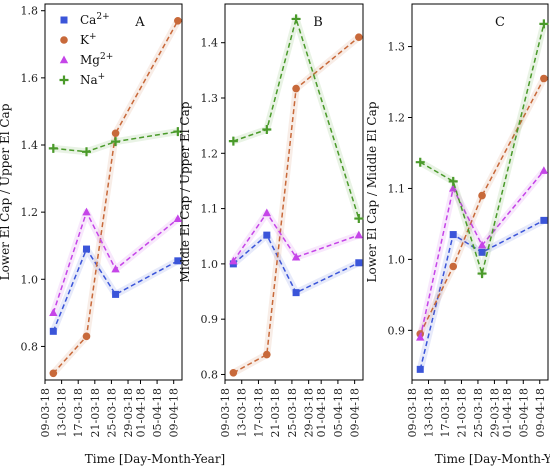 The width and height of the screenshot is (550, 469). Describe the element at coordinates (318, 22) in the screenshot. I see `panel-label: B` at that location.